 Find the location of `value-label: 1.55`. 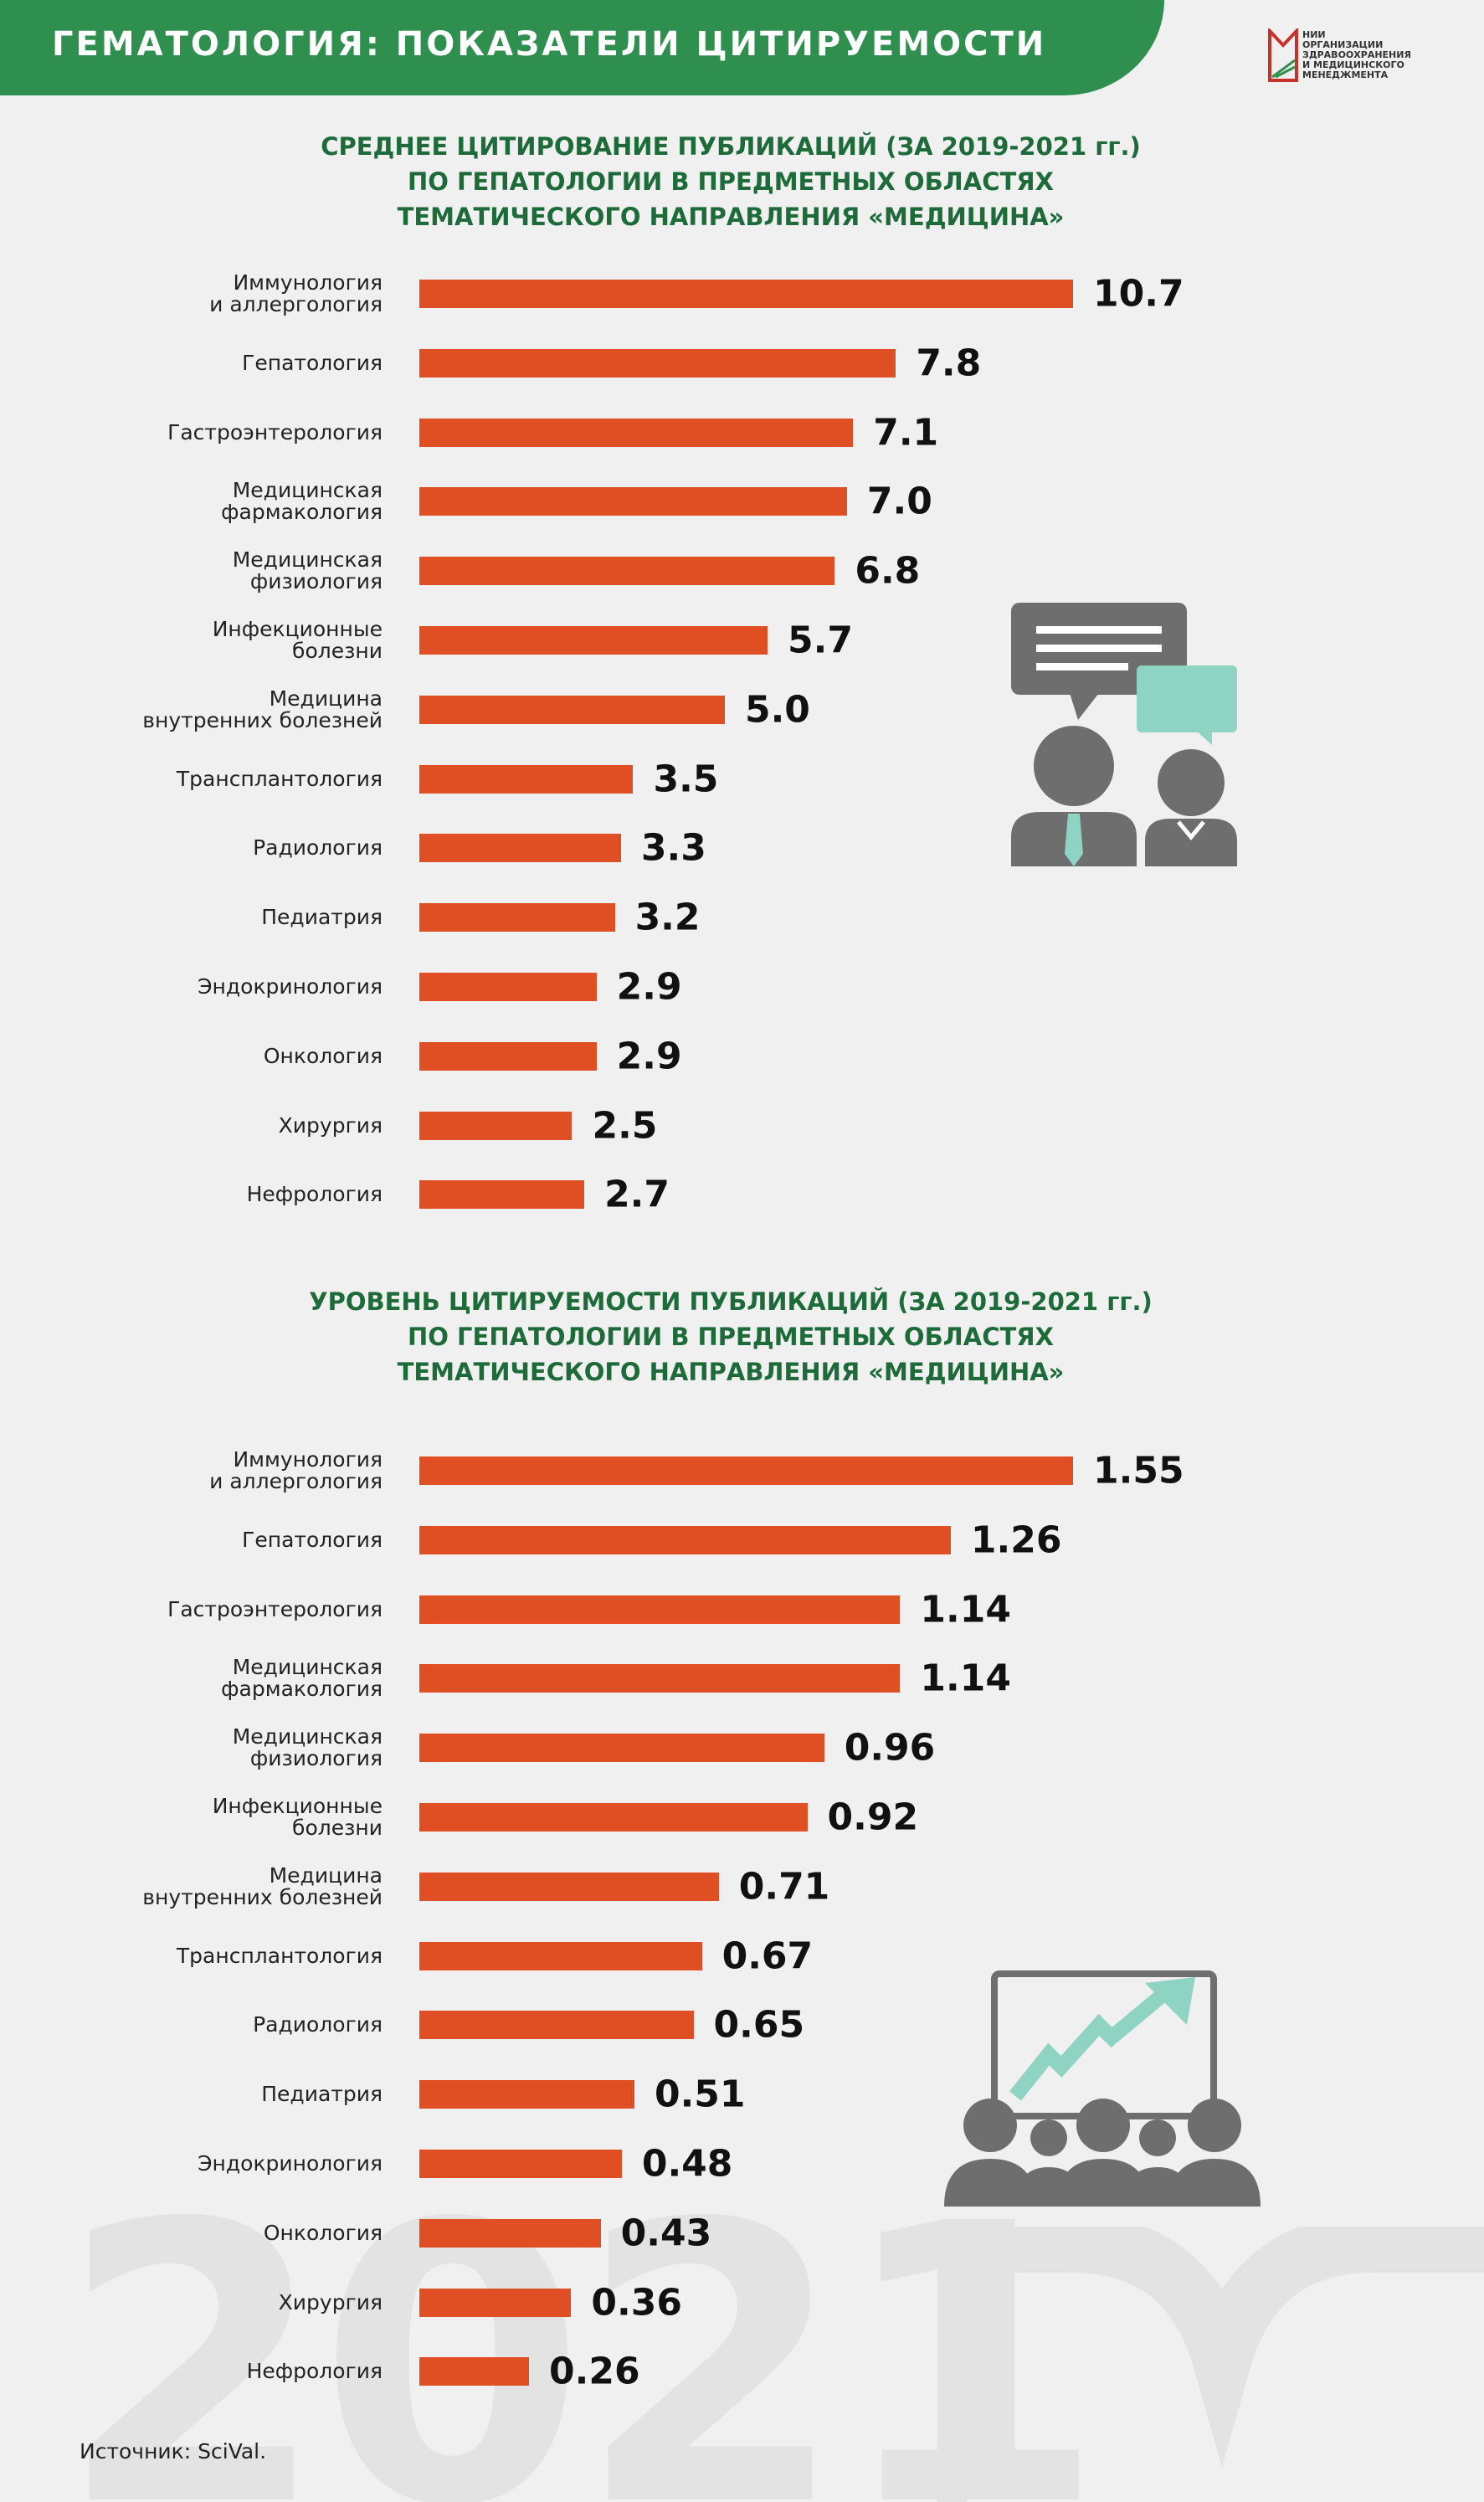

value-label: 1.55 is located at coordinates (1138, 1471).